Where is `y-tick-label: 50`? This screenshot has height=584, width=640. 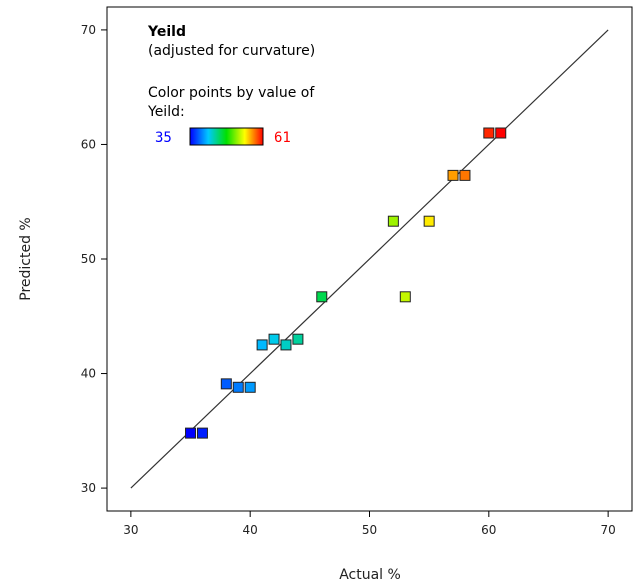 y-tick-label: 50 is located at coordinates (88, 259).